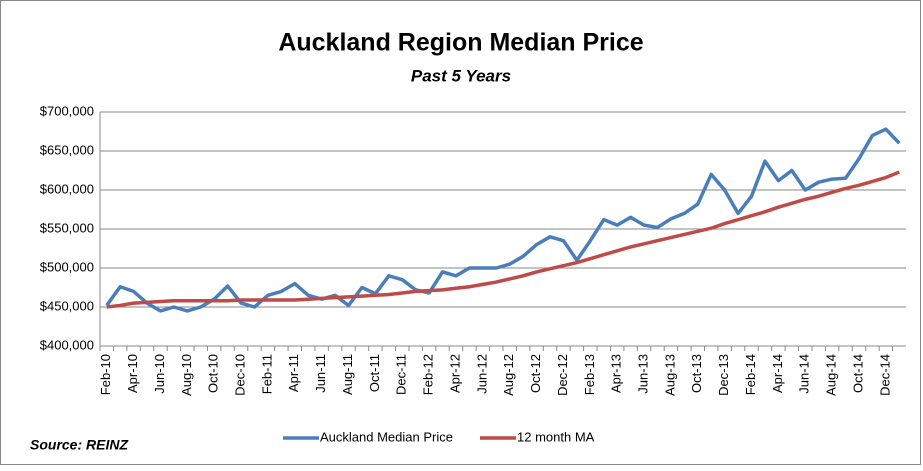  Describe the element at coordinates (266, 374) in the screenshot. I see `x-tick-label: Feb-11` at that location.